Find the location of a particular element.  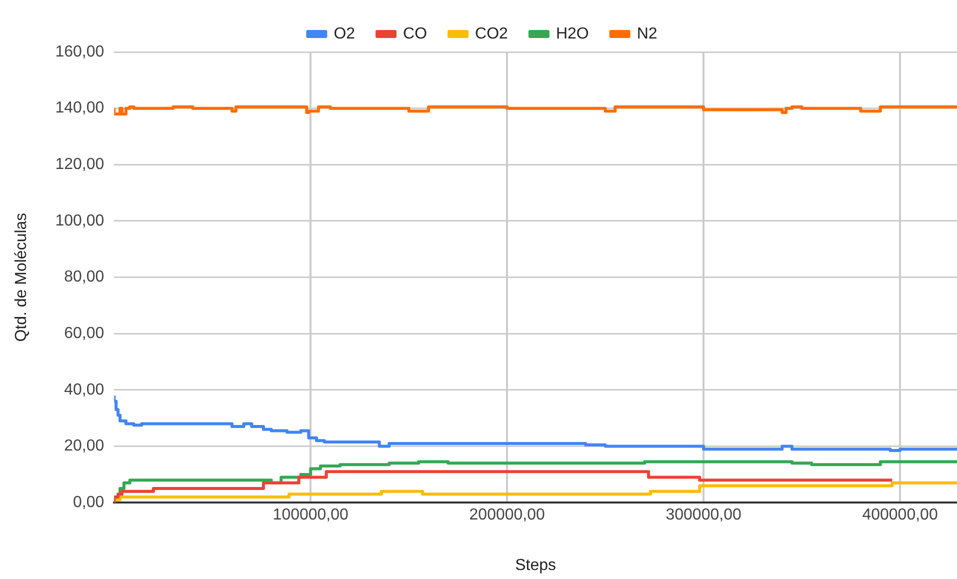

legend-label: O2 is located at coordinates (345, 33).